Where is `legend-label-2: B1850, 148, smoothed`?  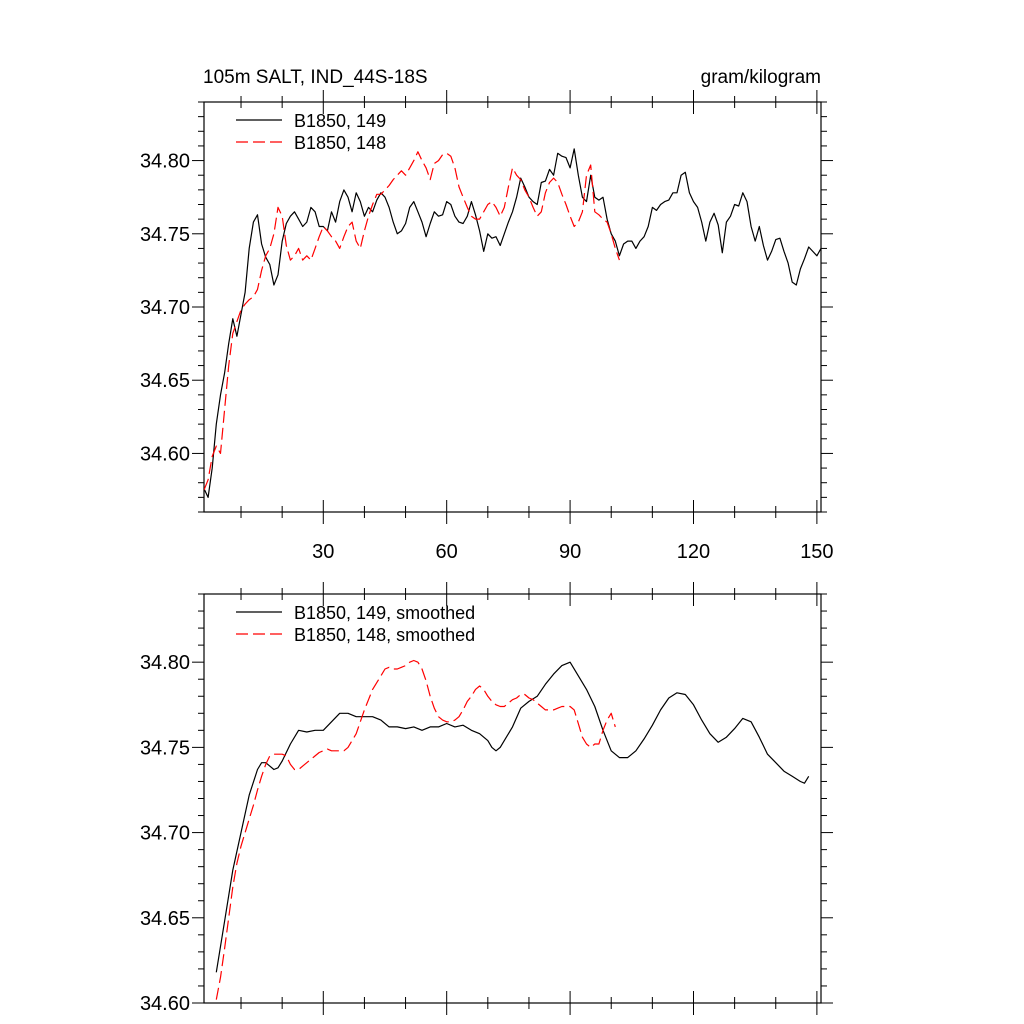
legend-label-2: B1850, 148, smoothed is located at coordinates (384, 635).